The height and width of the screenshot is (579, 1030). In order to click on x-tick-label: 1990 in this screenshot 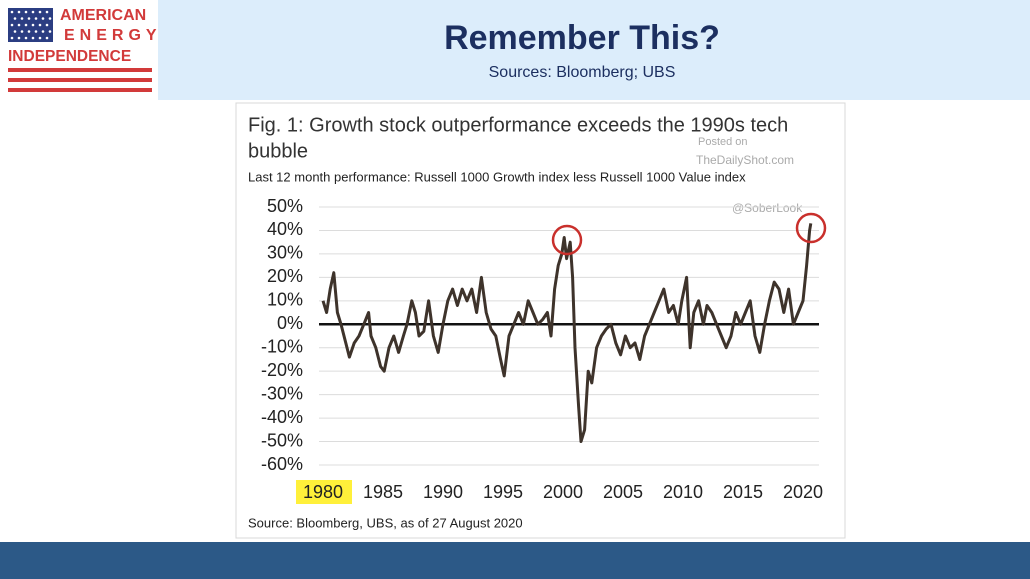, I will do `click(443, 492)`.